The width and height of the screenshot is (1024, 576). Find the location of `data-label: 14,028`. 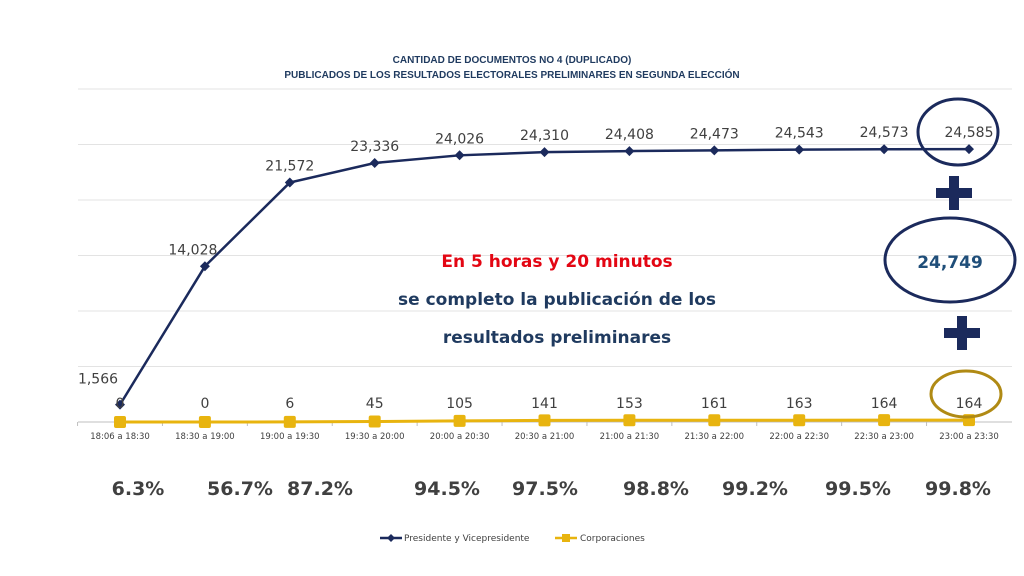

data-label: 14,028 is located at coordinates (192, 250).